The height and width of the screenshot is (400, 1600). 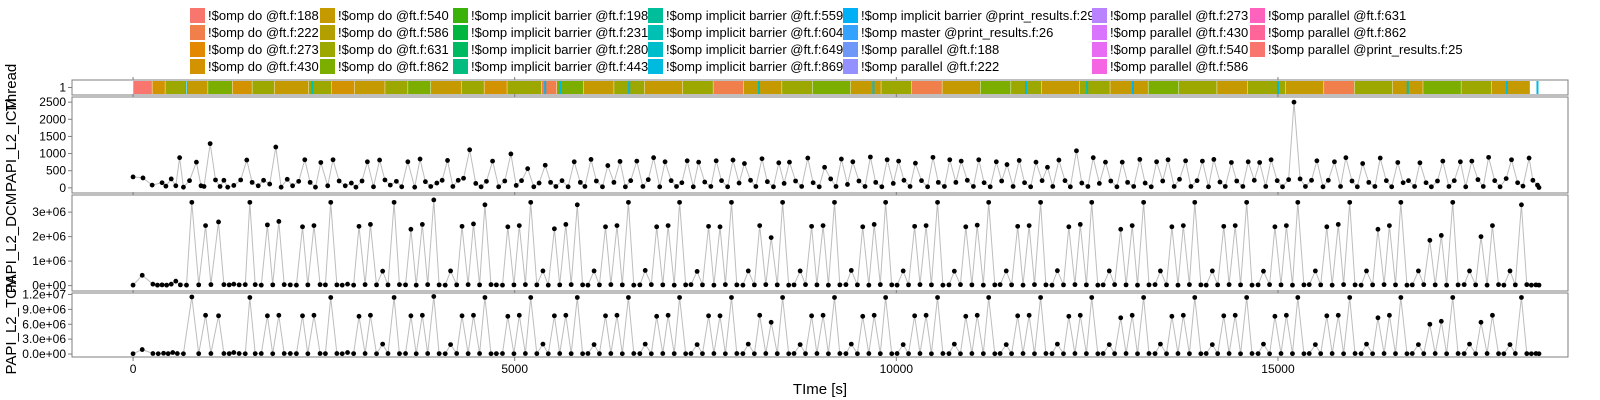 I want to click on legend-item: !$omp implicit barrier @ft.f:869, so click(x=745, y=66).